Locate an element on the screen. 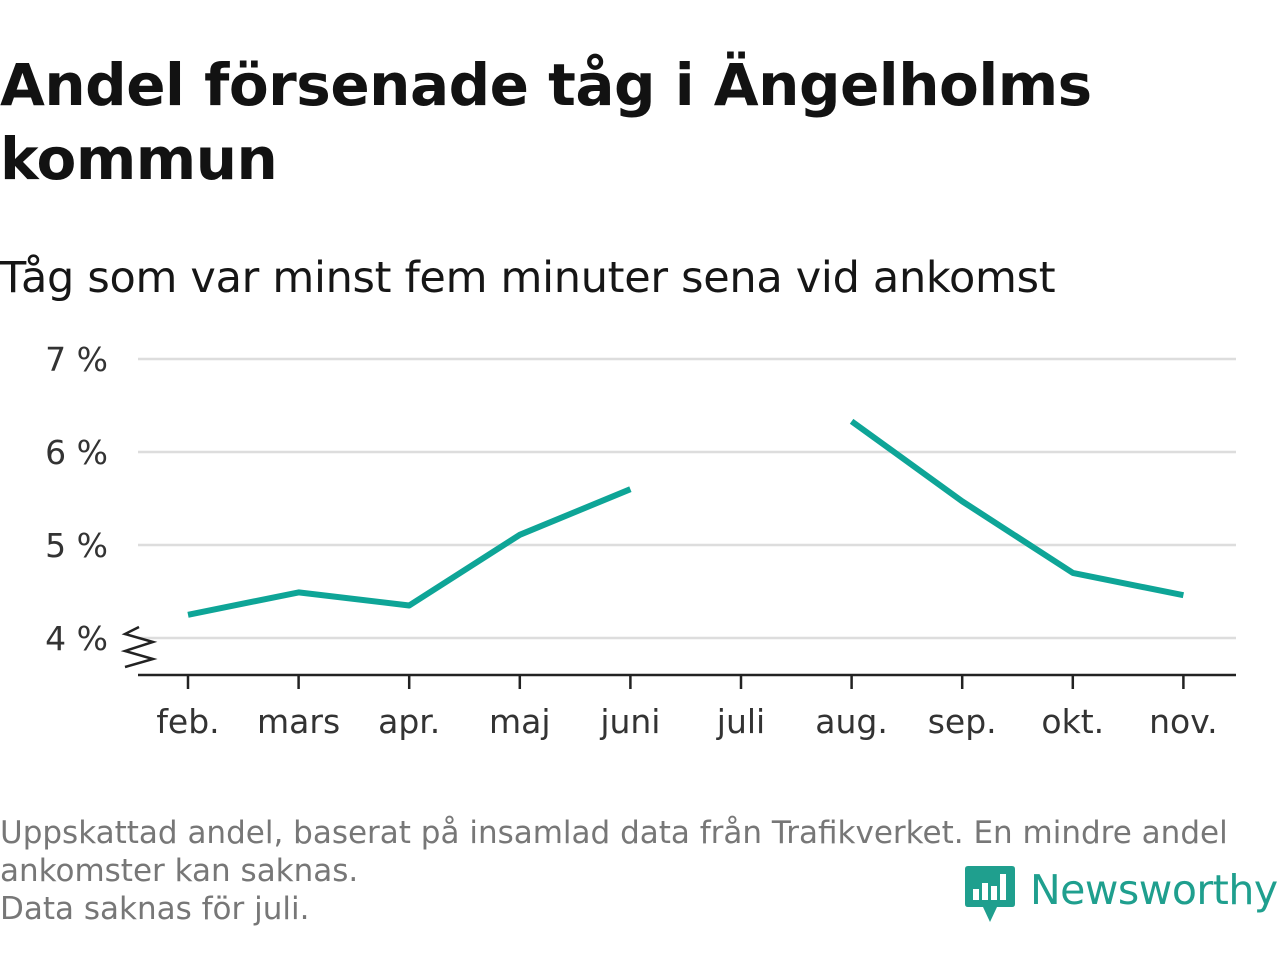  footnote-source-cont: ankomster kan saknas. is located at coordinates (179, 871).